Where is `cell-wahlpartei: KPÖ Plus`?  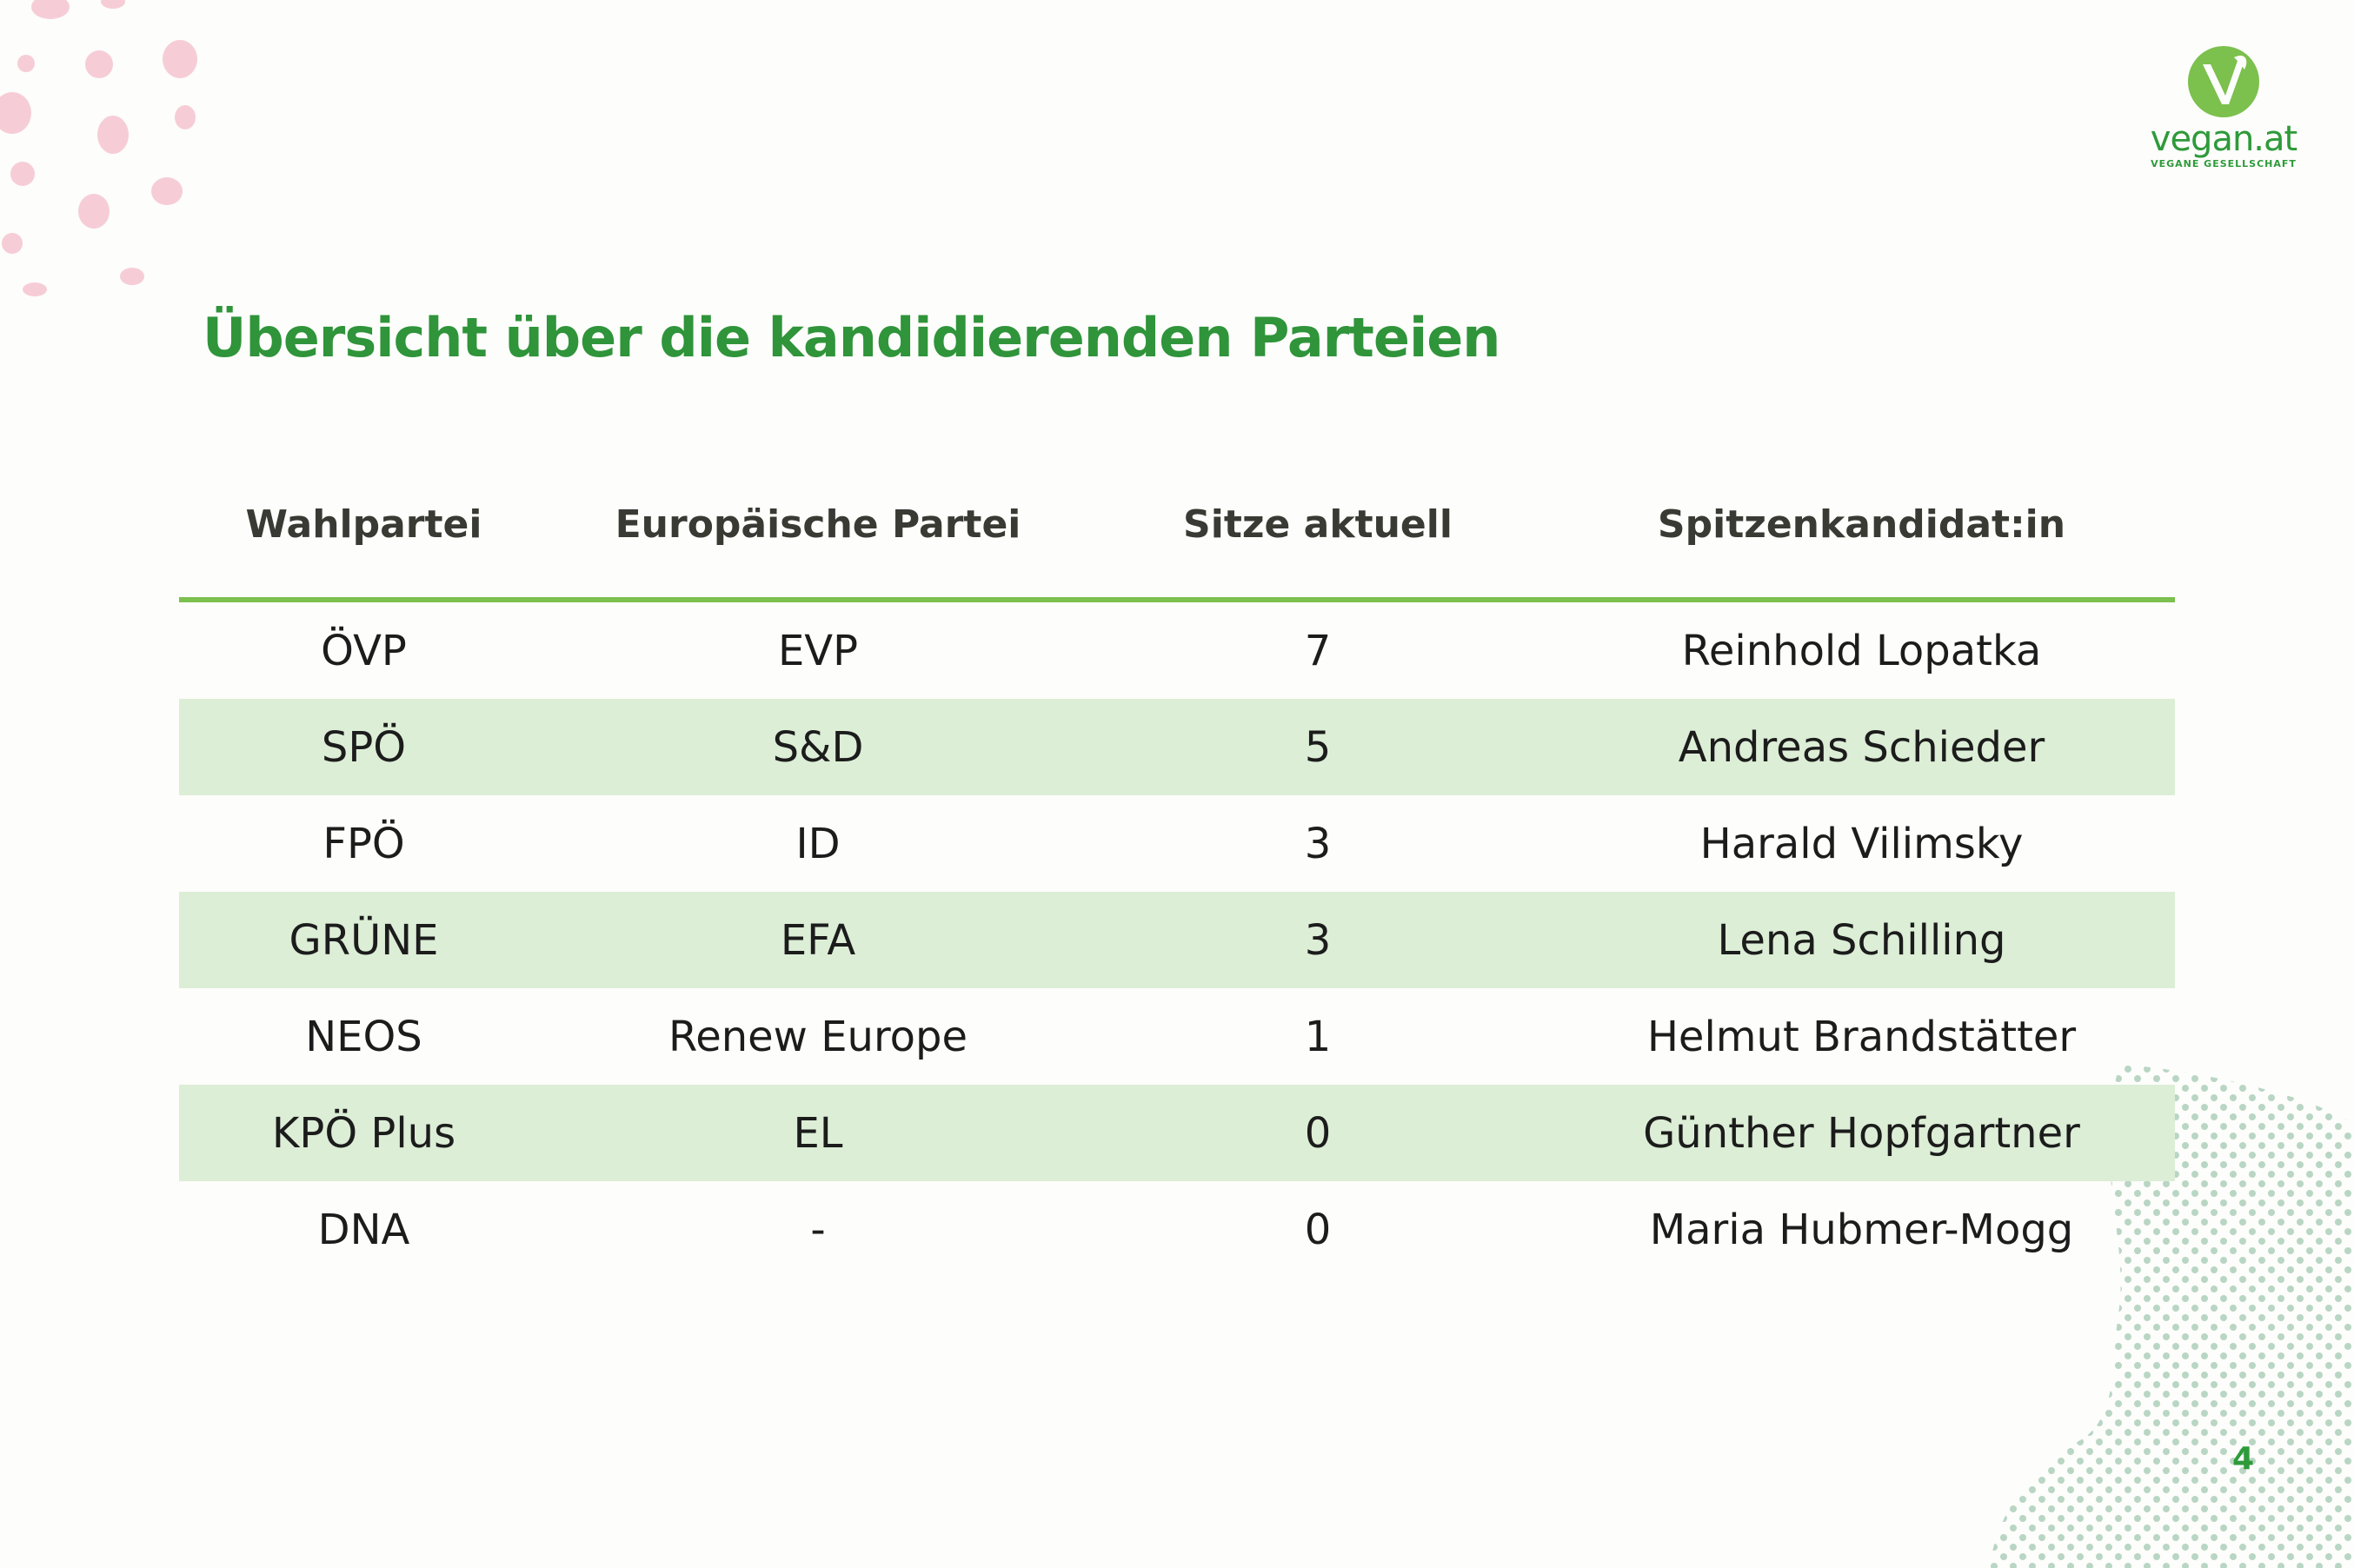 cell-wahlpartei: KPÖ Plus is located at coordinates (364, 1133).